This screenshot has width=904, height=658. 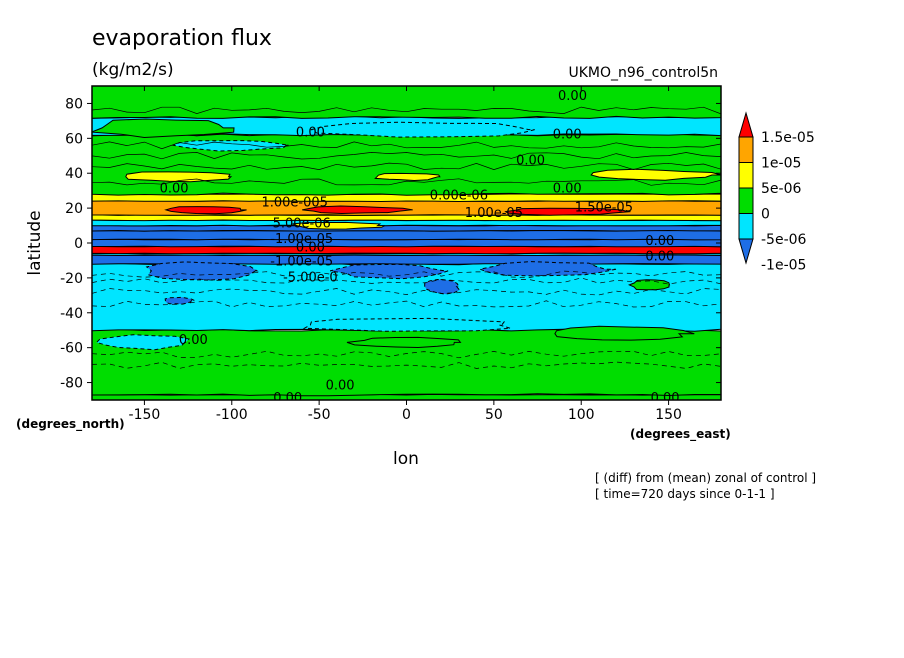 What do you see at coordinates (643, 73) in the screenshot?
I see `model-label: UKMO_n96_control5n` at bounding box center [643, 73].